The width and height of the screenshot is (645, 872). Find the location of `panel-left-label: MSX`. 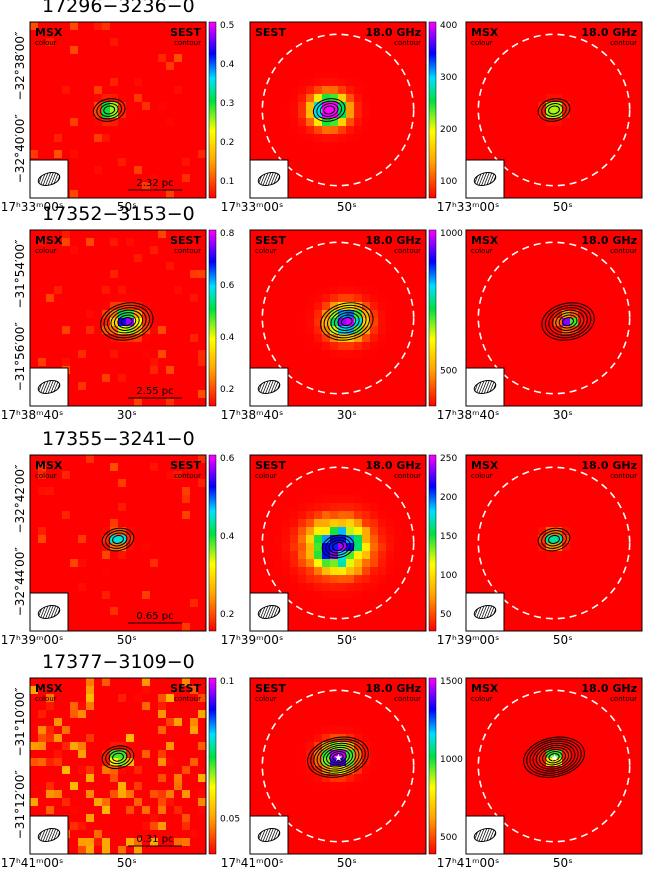

panel-left-label: MSX is located at coordinates (49, 465).